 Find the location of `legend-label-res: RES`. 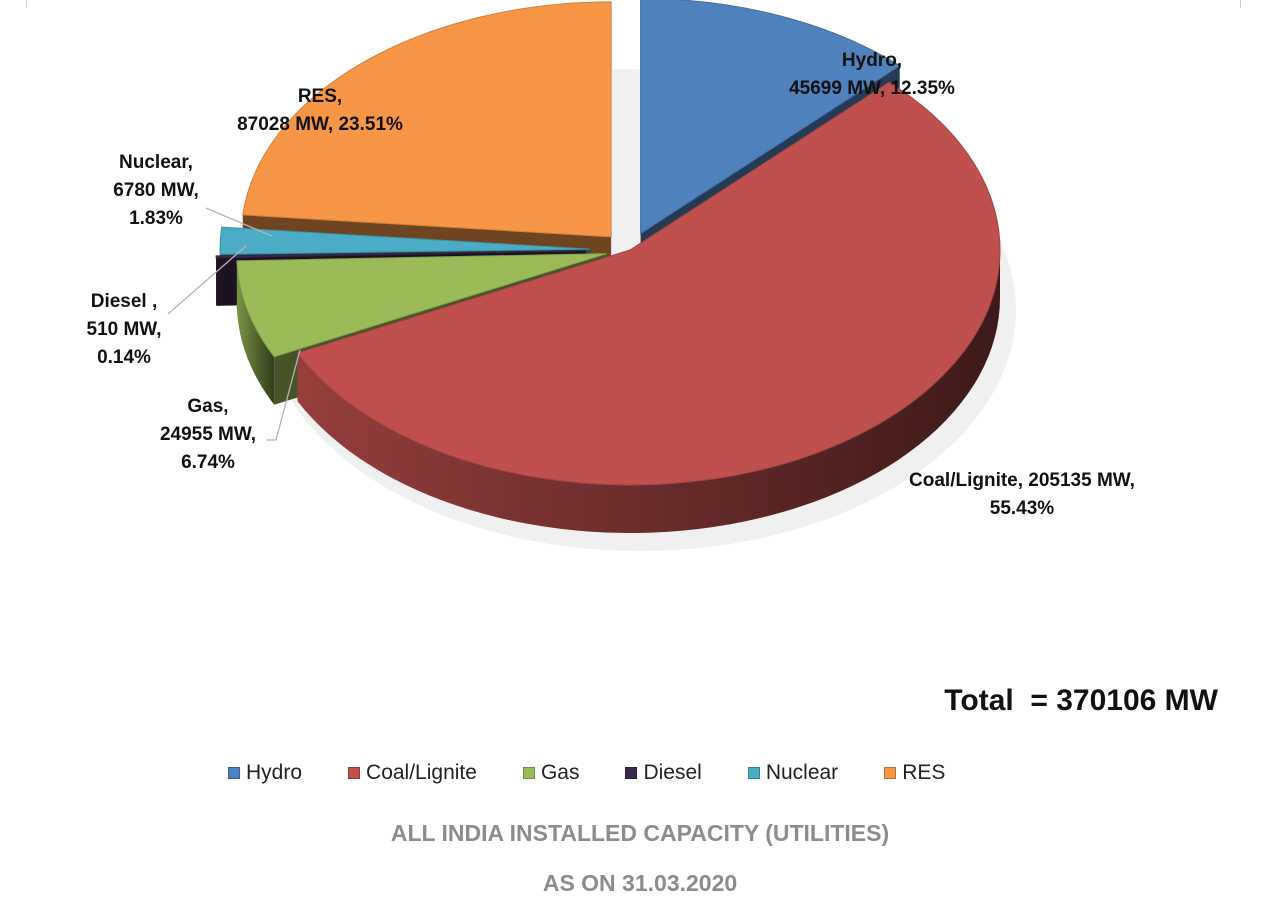

legend-label-res: RES is located at coordinates (924, 772).